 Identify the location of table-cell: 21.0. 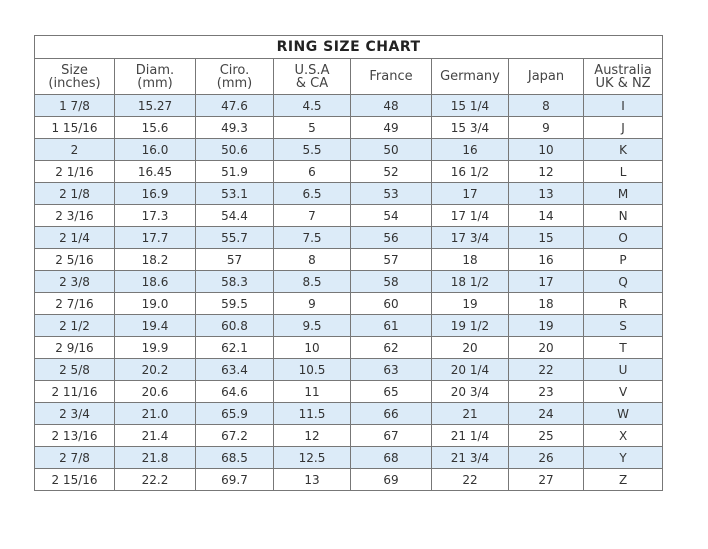
(155, 413).